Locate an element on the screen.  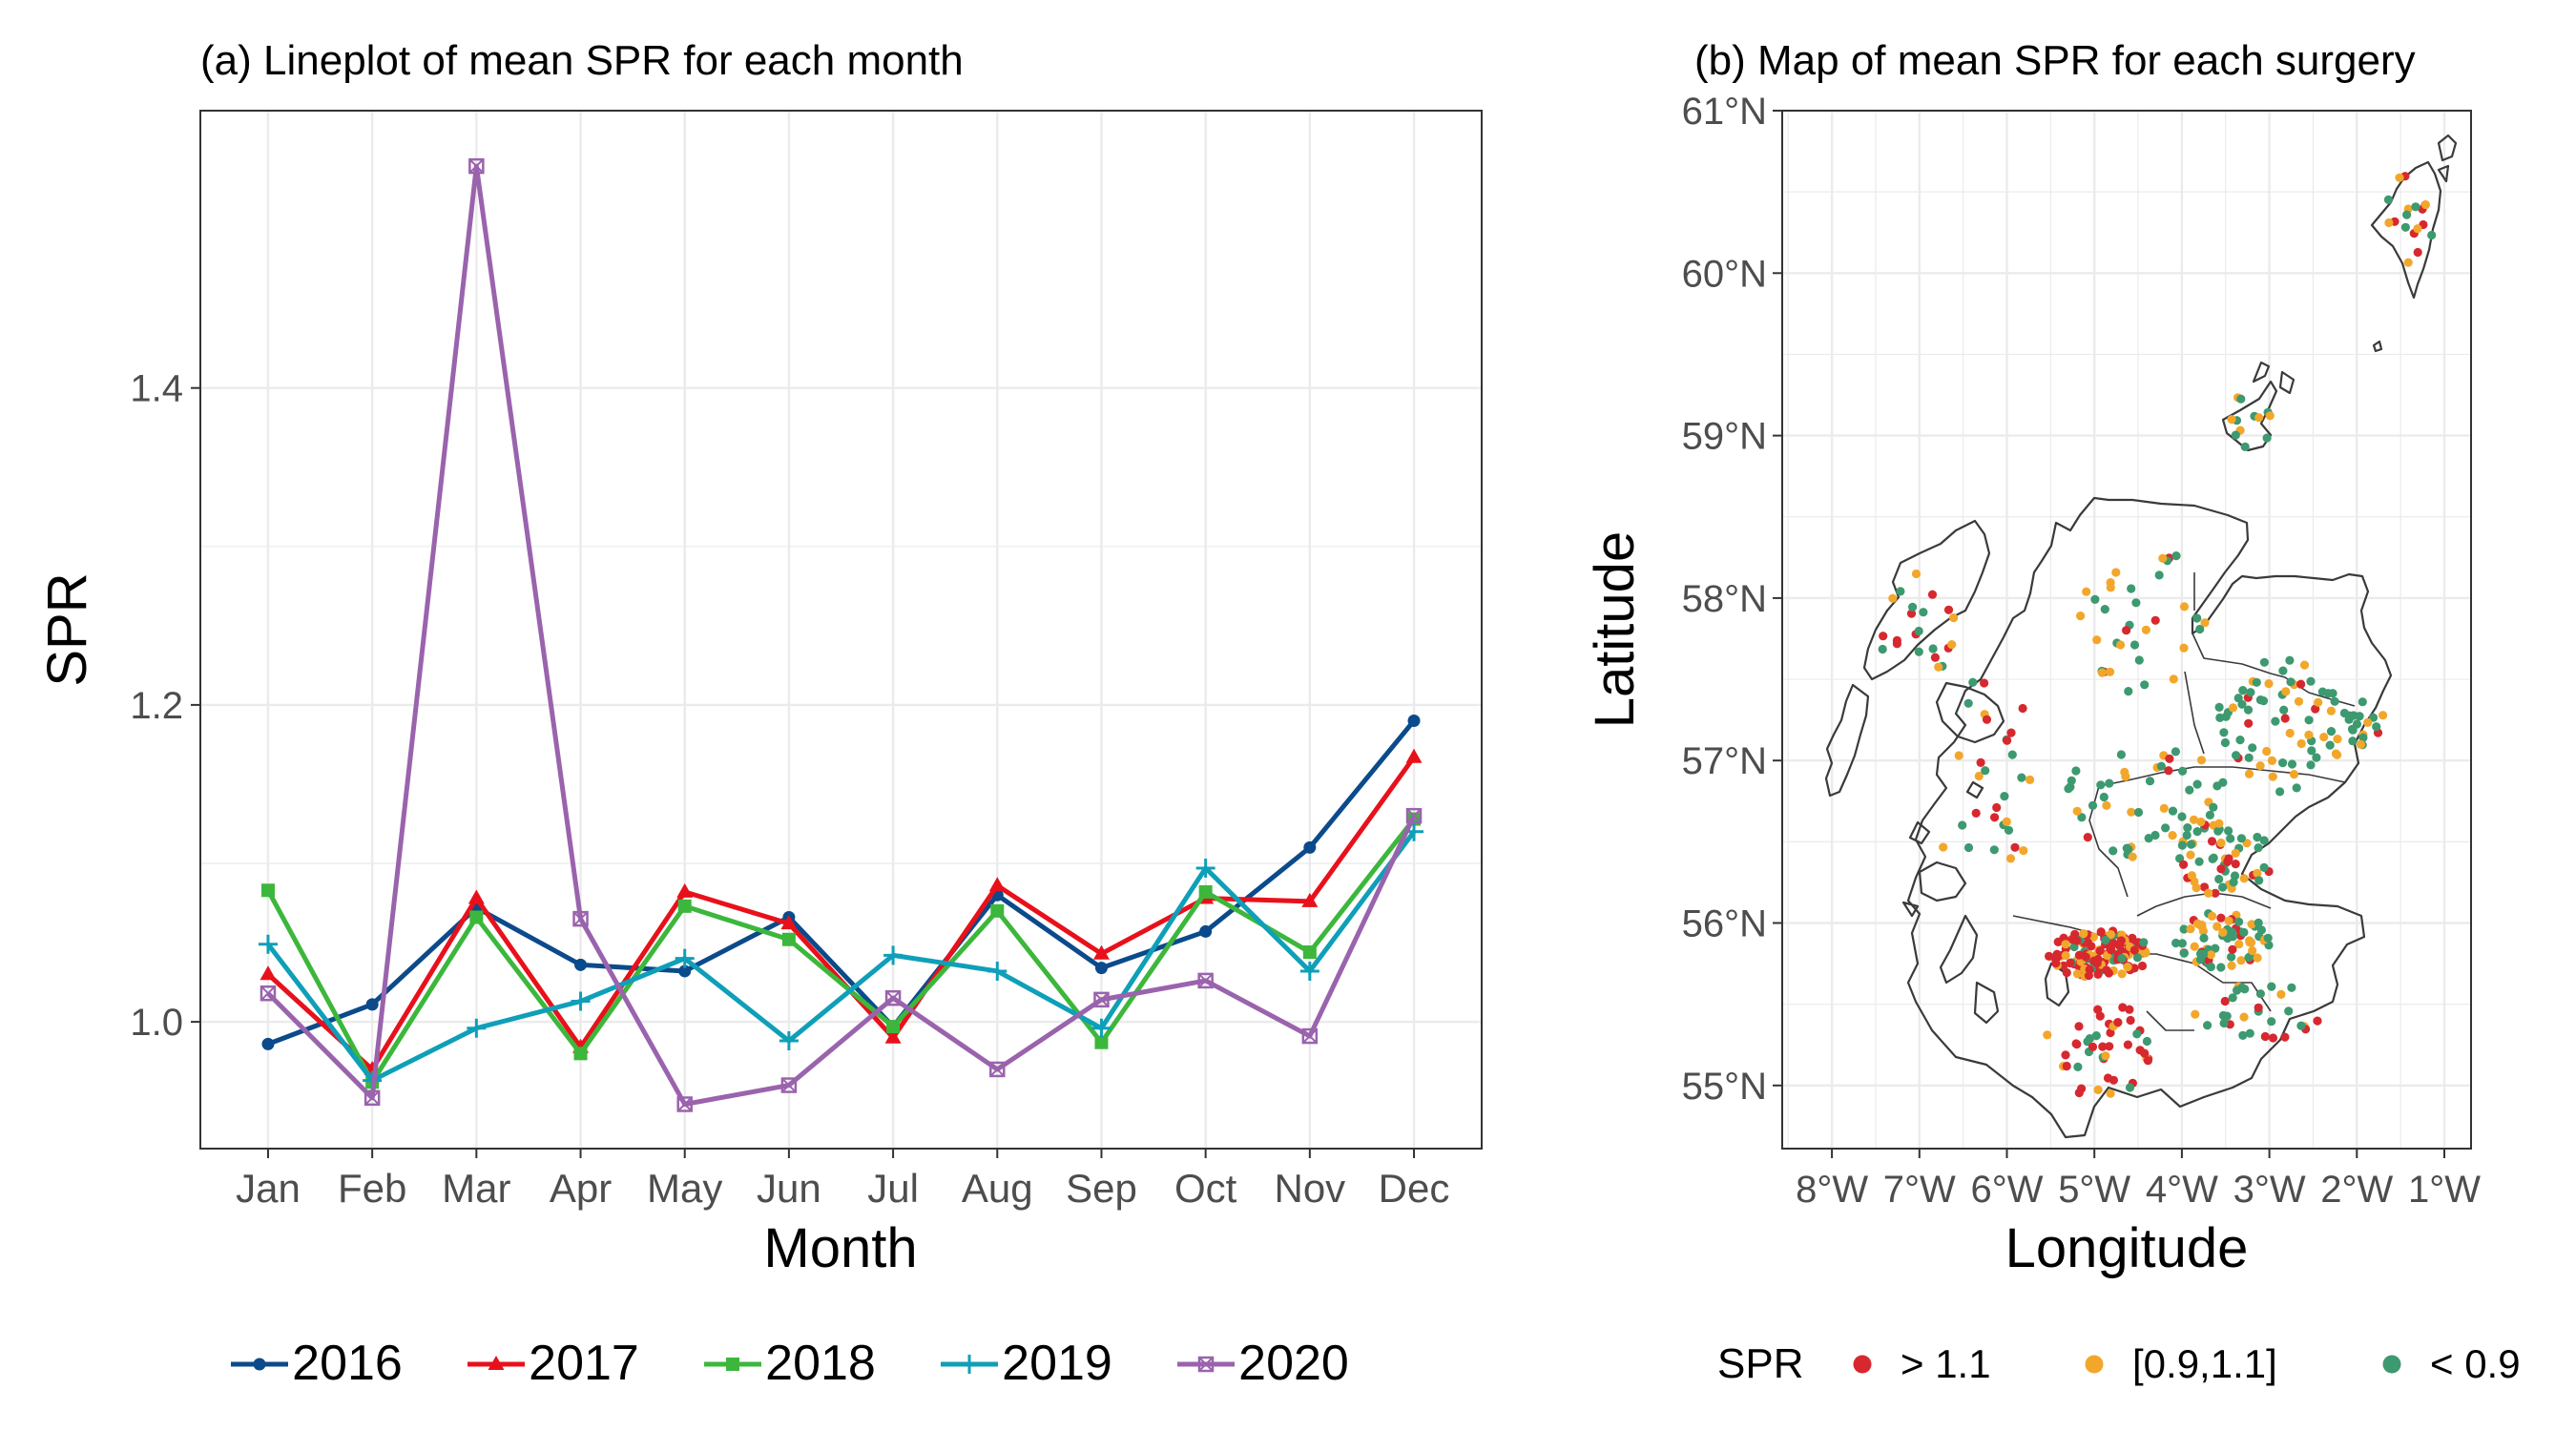
legend-key-marker is located at coordinates (259, 1364).